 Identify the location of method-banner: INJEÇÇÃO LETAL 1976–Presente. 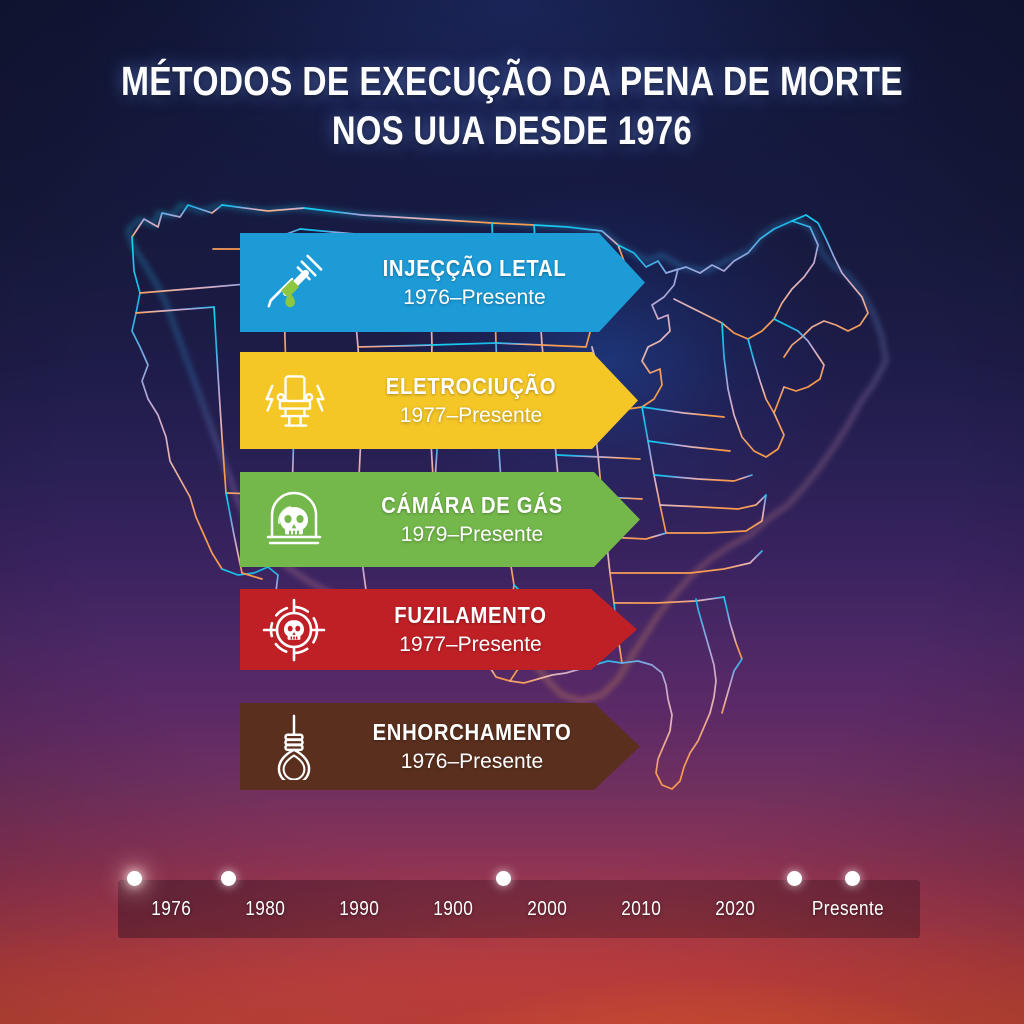
(442, 282).